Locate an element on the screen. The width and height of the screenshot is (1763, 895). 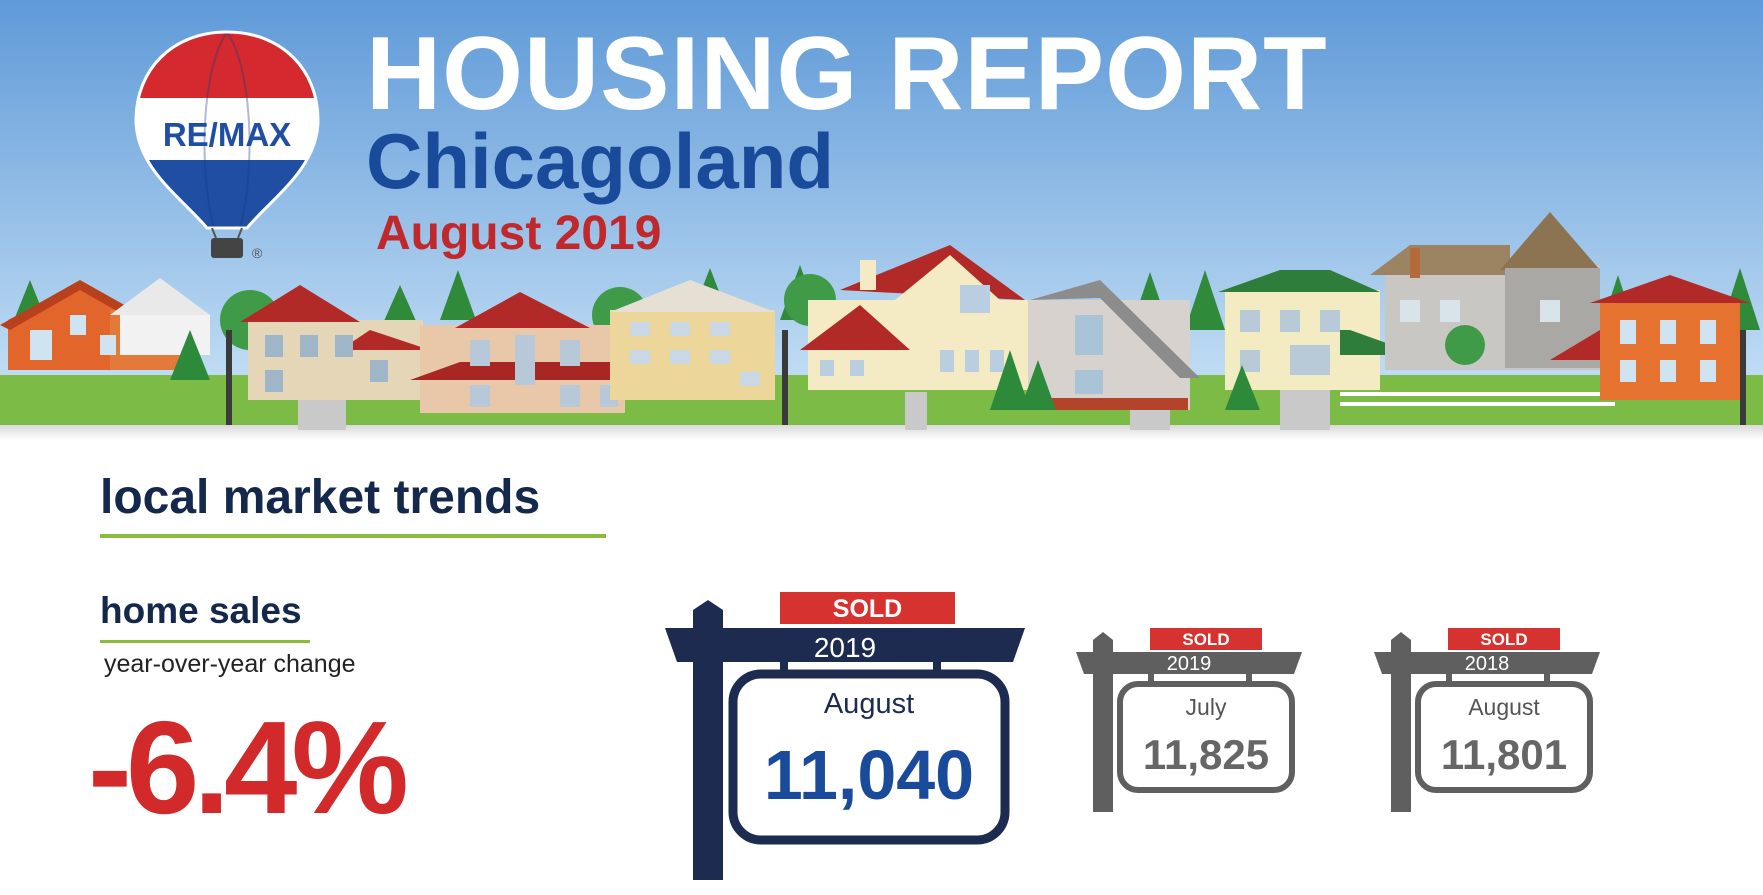
remax-balloon-logo: RE/MAX ® is located at coordinates (227, 146).